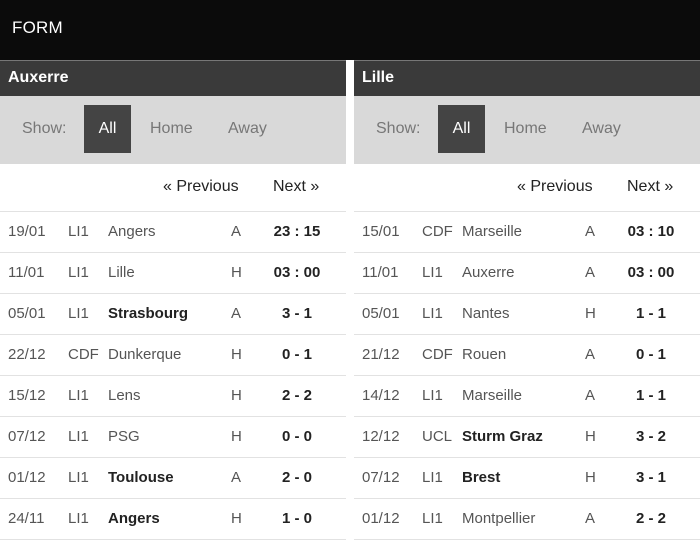 The height and width of the screenshot is (545, 700). What do you see at coordinates (484, 354) in the screenshot?
I see `match-opponent: Rouen` at bounding box center [484, 354].